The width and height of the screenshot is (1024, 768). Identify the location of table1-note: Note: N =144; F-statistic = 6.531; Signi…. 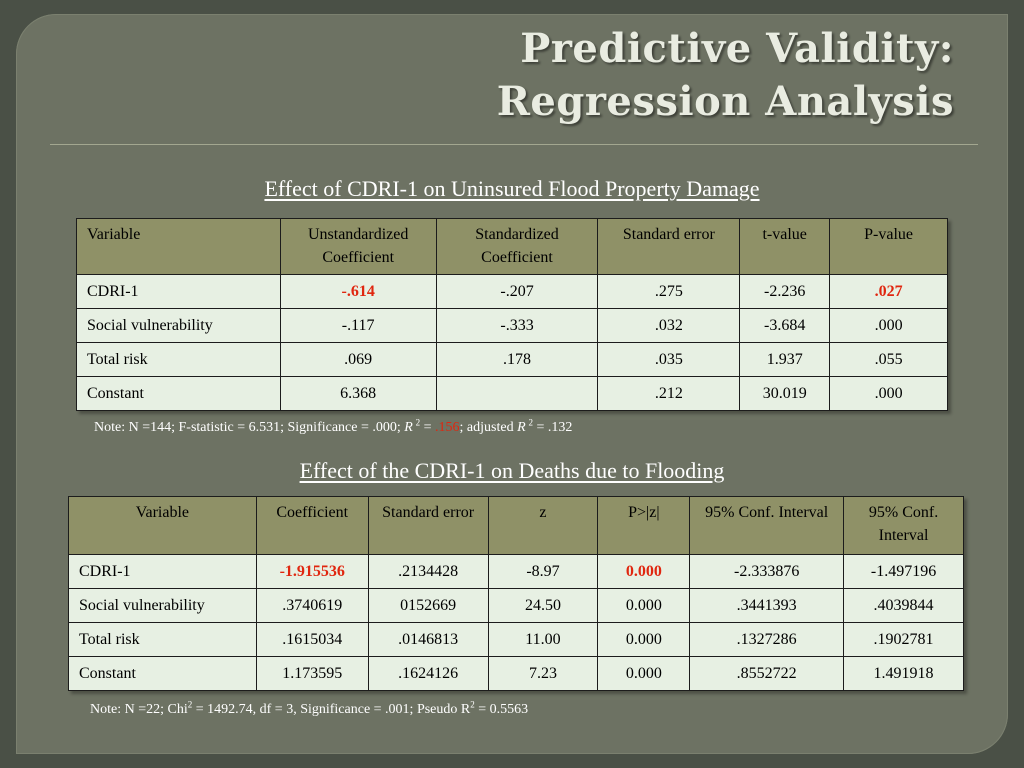
(333, 426).